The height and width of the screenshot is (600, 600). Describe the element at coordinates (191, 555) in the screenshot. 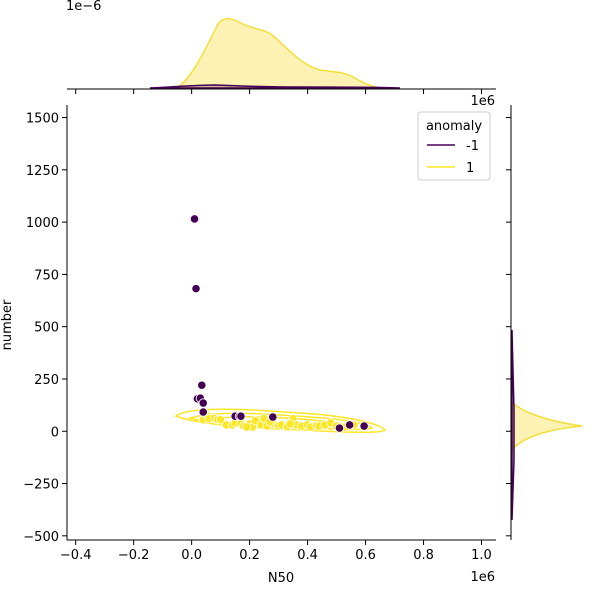

I see `x-tick-label: 0.0` at that location.